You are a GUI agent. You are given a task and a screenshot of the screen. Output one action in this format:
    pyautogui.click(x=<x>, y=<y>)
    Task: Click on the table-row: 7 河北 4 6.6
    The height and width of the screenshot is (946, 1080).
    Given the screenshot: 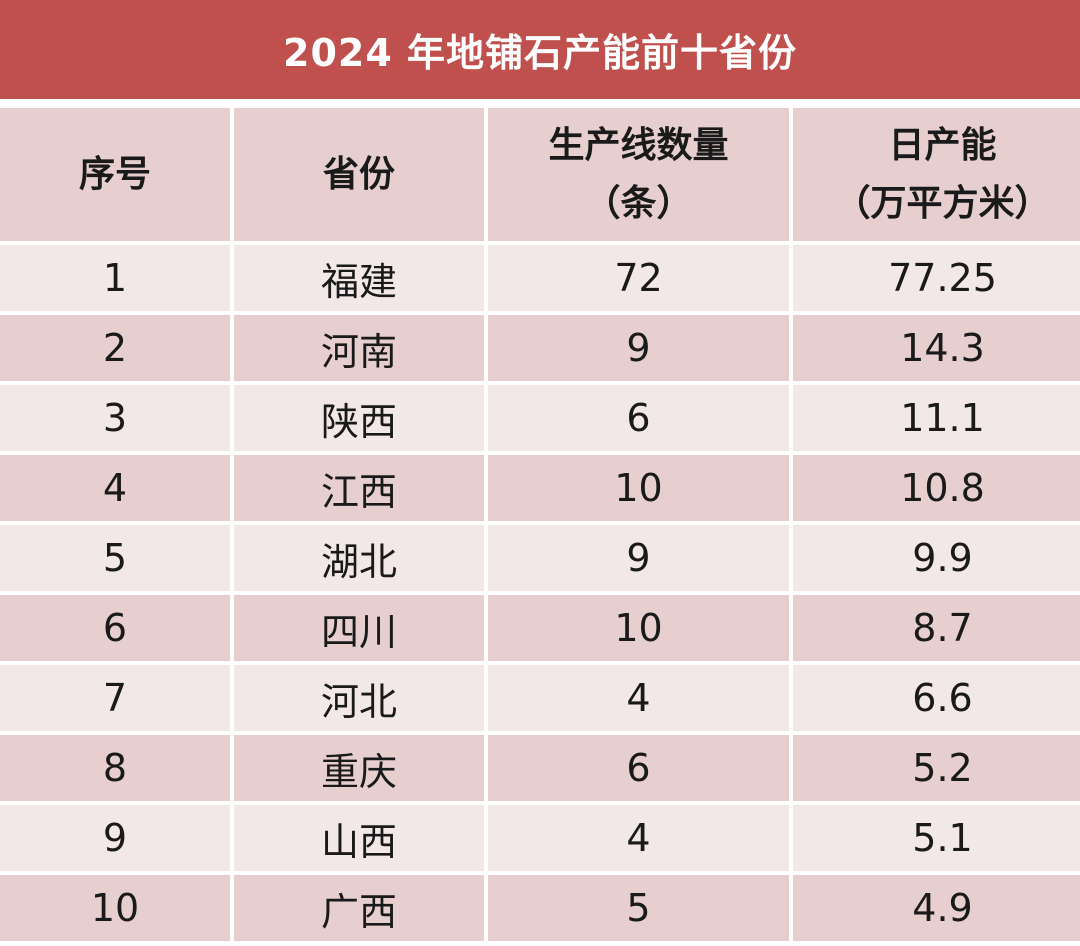 What is the action you would take?
    pyautogui.click(x=540, y=698)
    